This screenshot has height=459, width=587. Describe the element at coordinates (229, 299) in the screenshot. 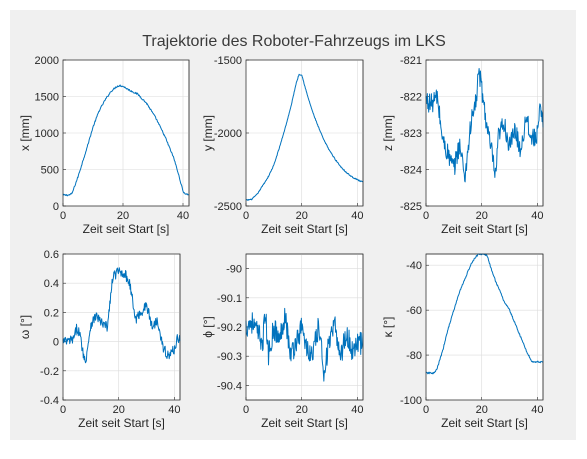

I see `y-tick-label: -90.1` at that location.